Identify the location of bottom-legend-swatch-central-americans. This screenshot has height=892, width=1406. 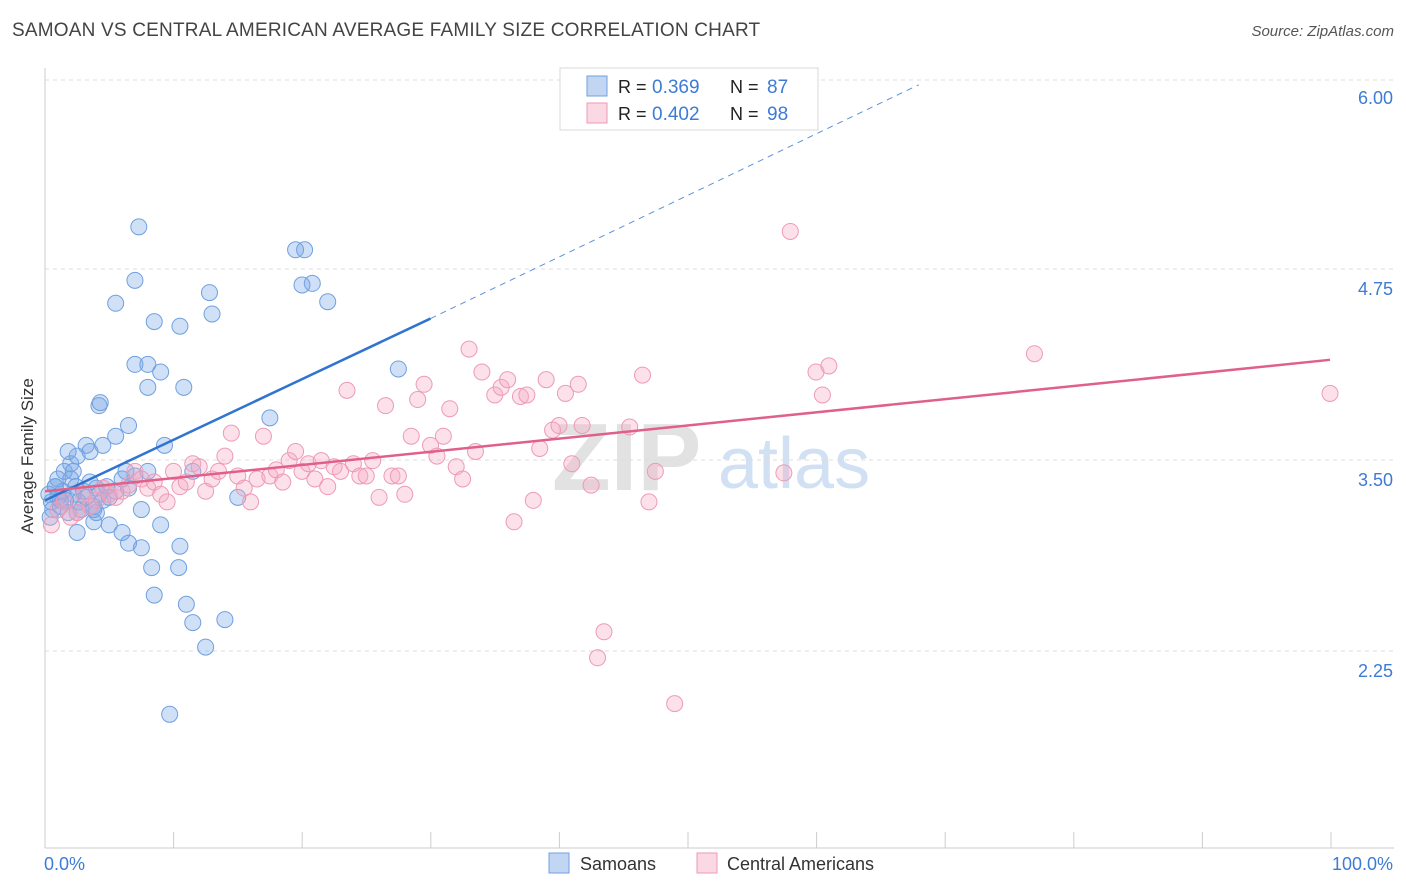
(707, 863).